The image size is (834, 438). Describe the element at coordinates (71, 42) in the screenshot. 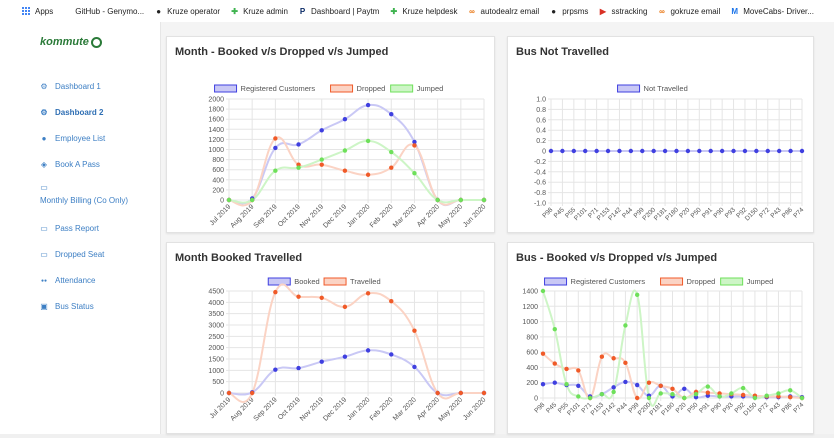

I see `logo: kommute` at that location.